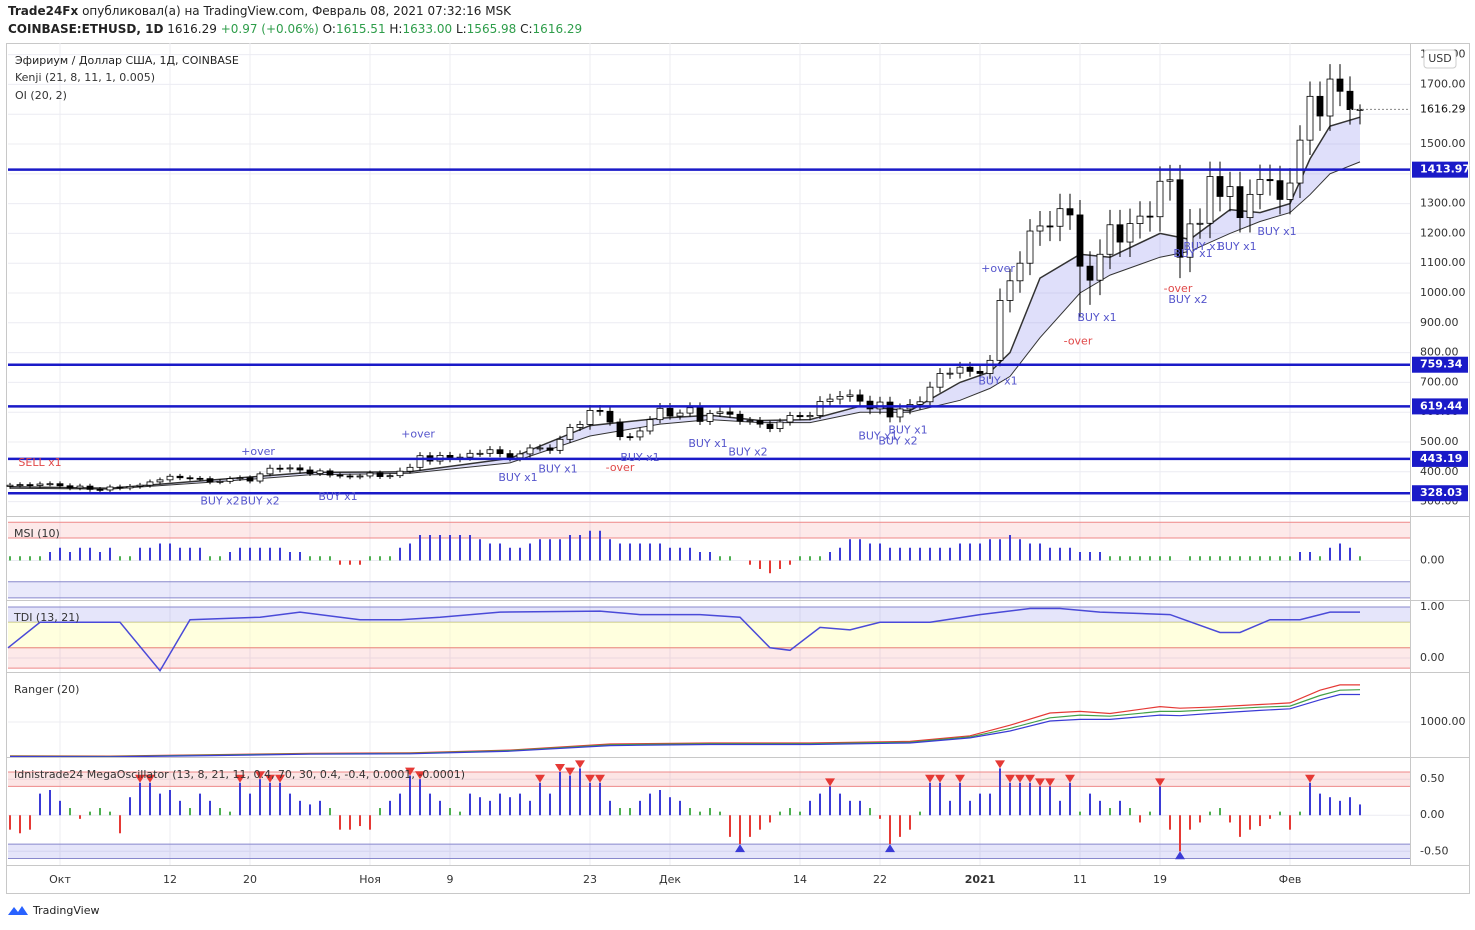 The height and width of the screenshot is (930, 1475). I want to click on brand-logo, so click(18, 910).